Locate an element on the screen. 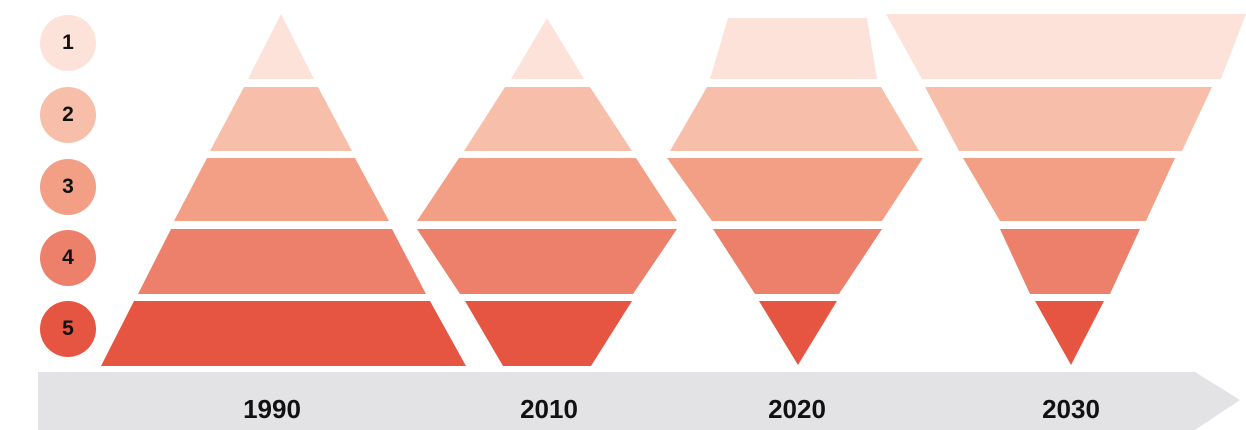  level-label-1: 1 is located at coordinates (68, 42).